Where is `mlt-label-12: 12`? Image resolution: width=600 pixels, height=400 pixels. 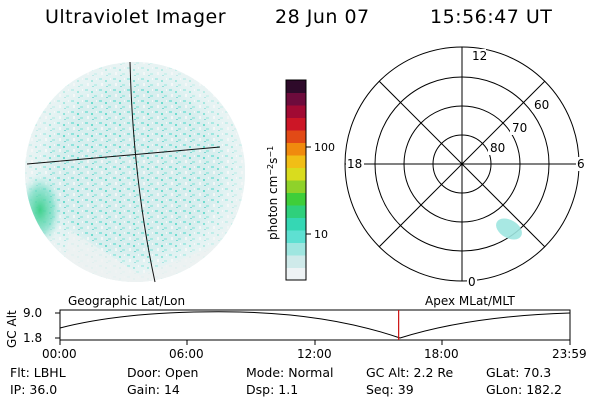
mlt-label-12: 12 is located at coordinates (479, 56).